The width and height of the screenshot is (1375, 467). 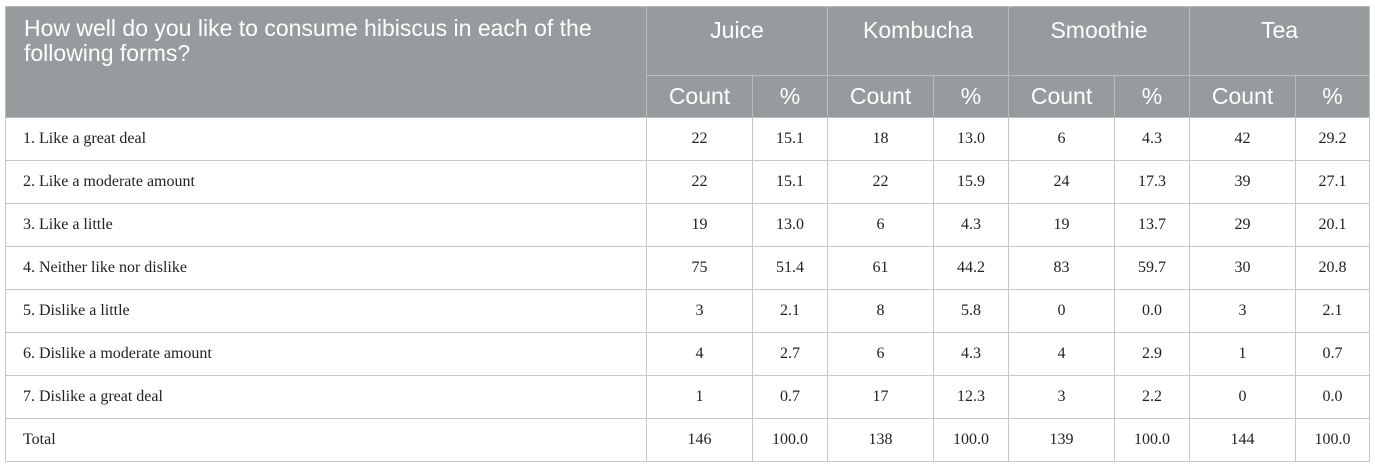 What do you see at coordinates (326, 225) in the screenshot?
I see `row-label: 3. Like a little` at bounding box center [326, 225].